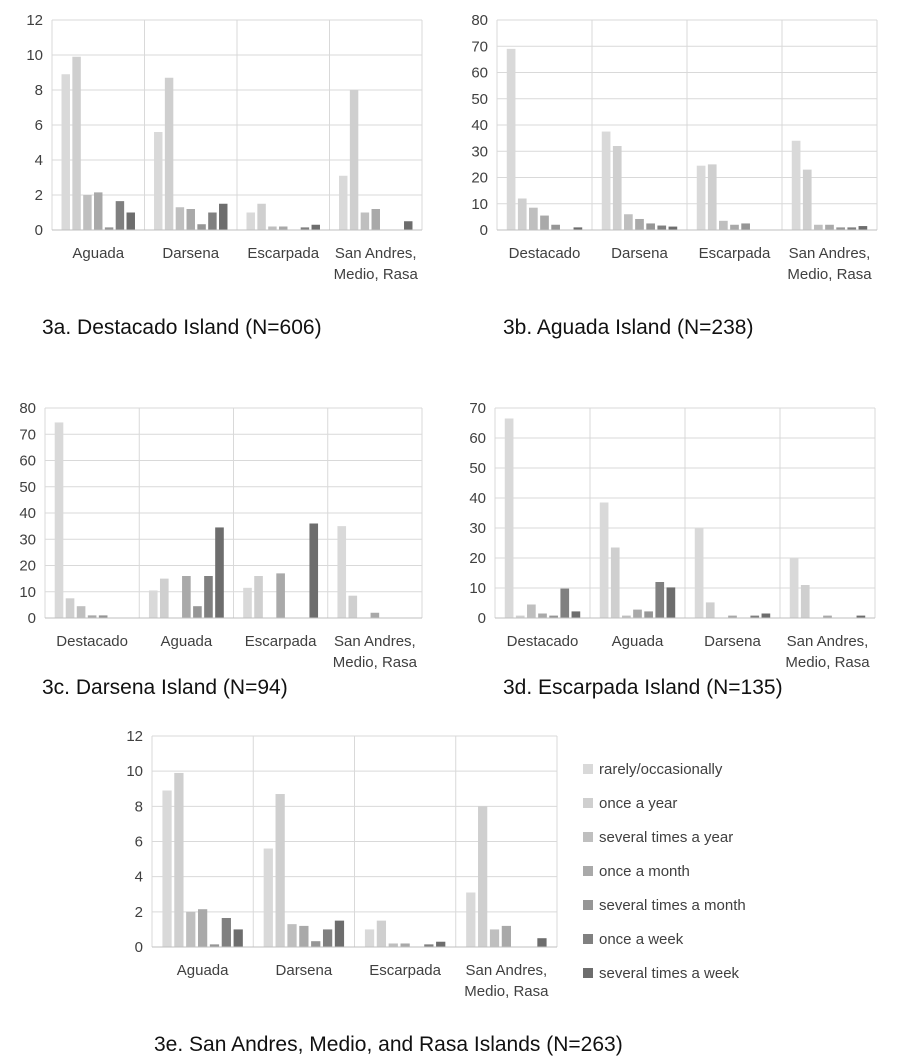 The height and width of the screenshot is (1064, 897). Describe the element at coordinates (669, 973) in the screenshot. I see `legend-label: several times a week` at that location.